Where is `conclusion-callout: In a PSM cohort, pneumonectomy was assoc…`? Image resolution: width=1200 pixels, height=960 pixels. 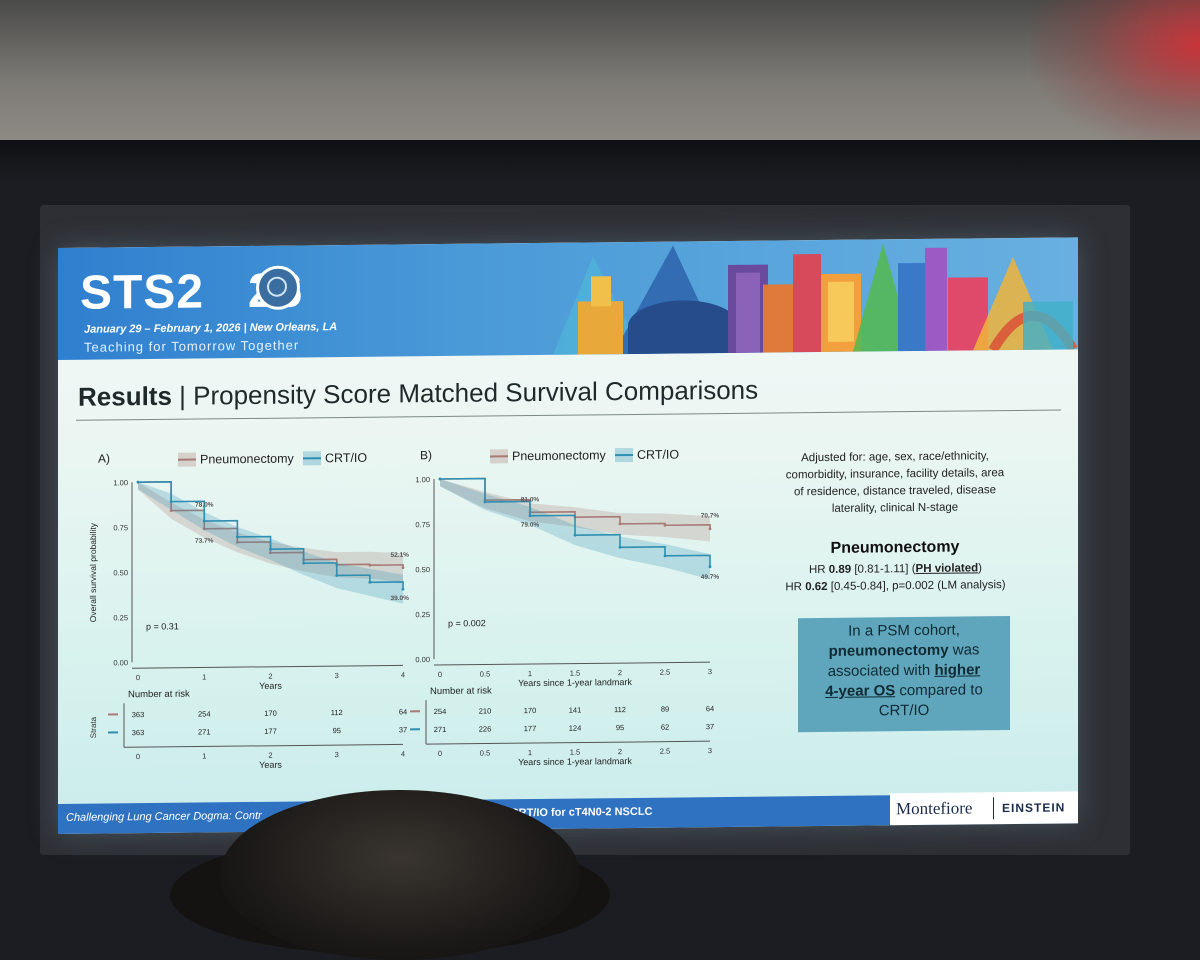 conclusion-callout: In a PSM cohort, pneumonectomy was assoc… is located at coordinates (904, 674).